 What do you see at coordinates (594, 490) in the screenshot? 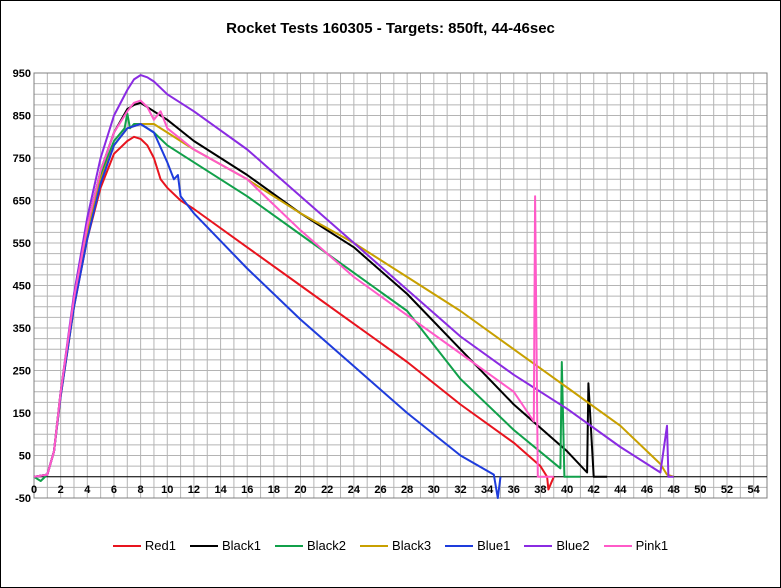
I see `x-tick-label: 42` at bounding box center [594, 490].